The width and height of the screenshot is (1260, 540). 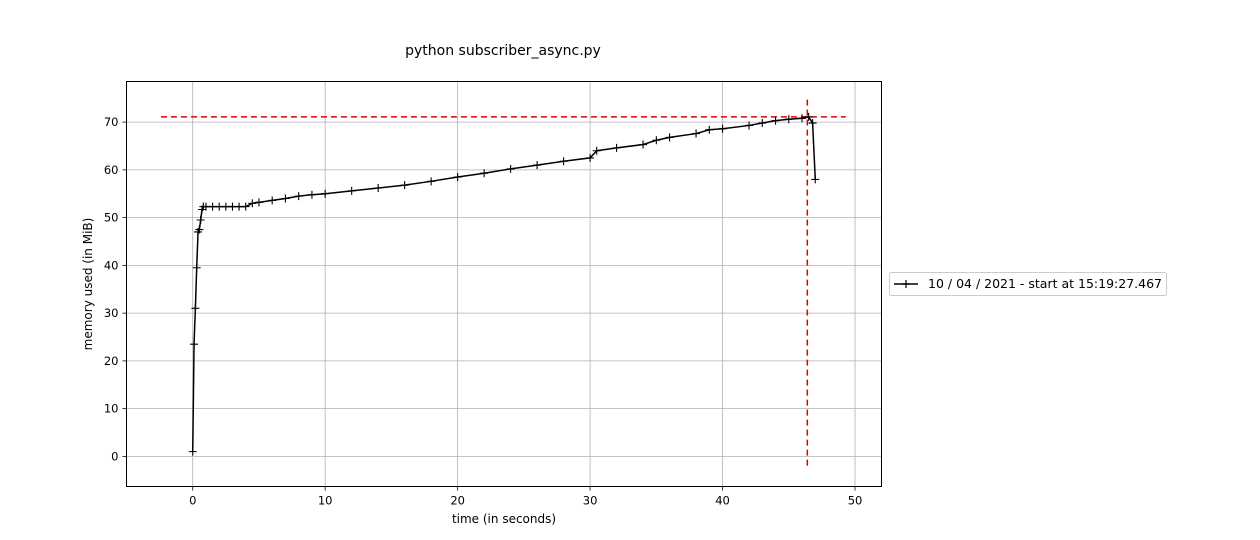 I want to click on y-tick-label: 30, so click(x=111, y=313).